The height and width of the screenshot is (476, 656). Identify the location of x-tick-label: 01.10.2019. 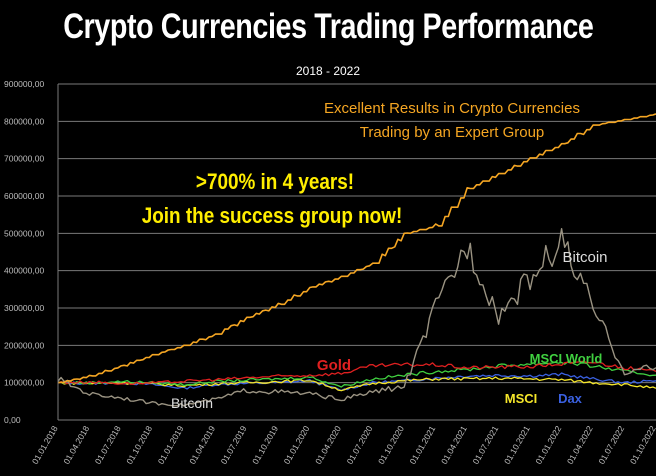
(265, 445).